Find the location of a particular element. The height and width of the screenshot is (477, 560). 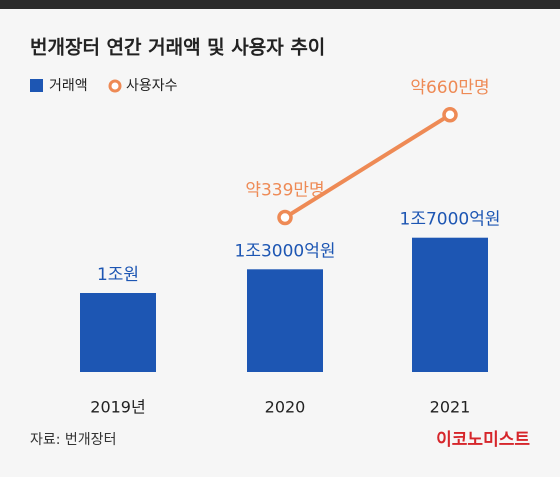

top-strip is located at coordinates (280, 4).